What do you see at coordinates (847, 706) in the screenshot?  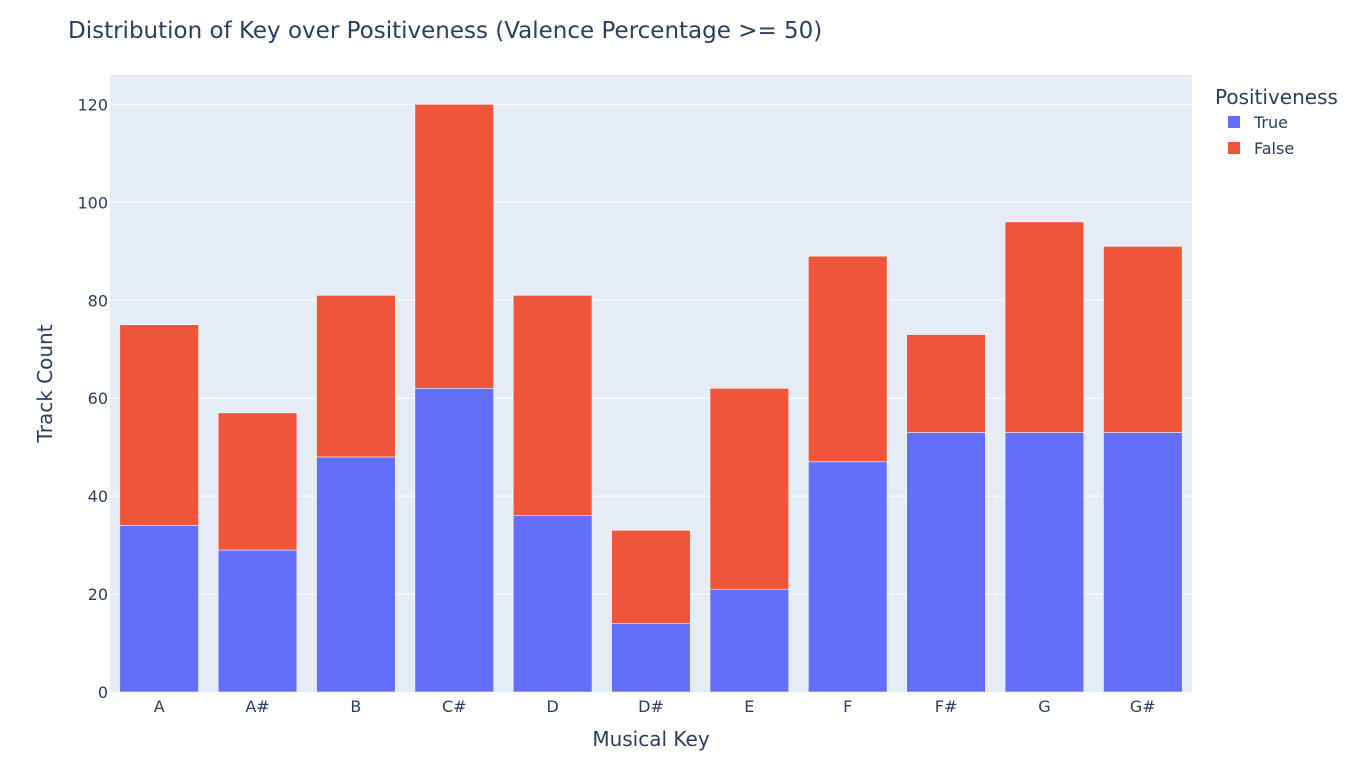 I see `x-tick-label: F` at bounding box center [847, 706].